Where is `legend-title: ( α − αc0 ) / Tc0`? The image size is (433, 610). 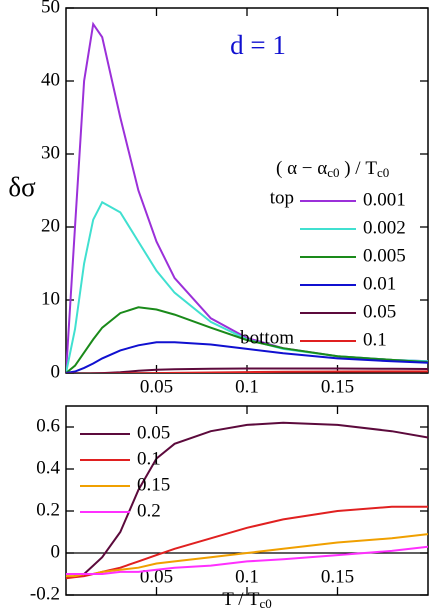
legend-title: ( α − αc0 ) / Tc0 is located at coordinates (332, 169).